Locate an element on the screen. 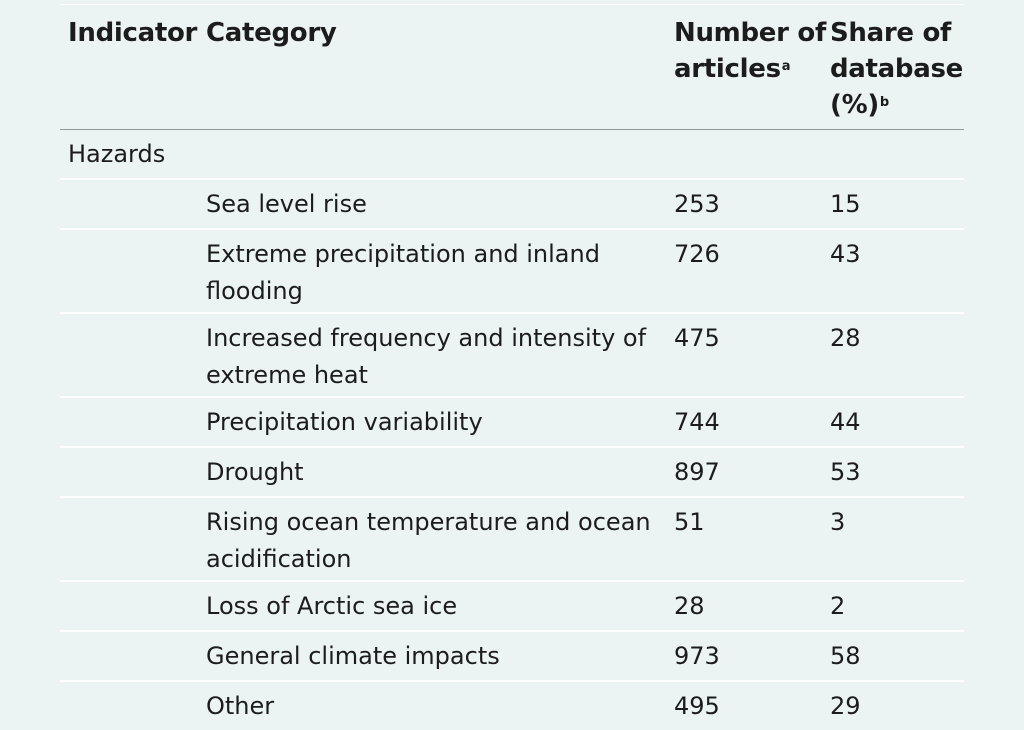  header-category-label: Category is located at coordinates (271, 33).